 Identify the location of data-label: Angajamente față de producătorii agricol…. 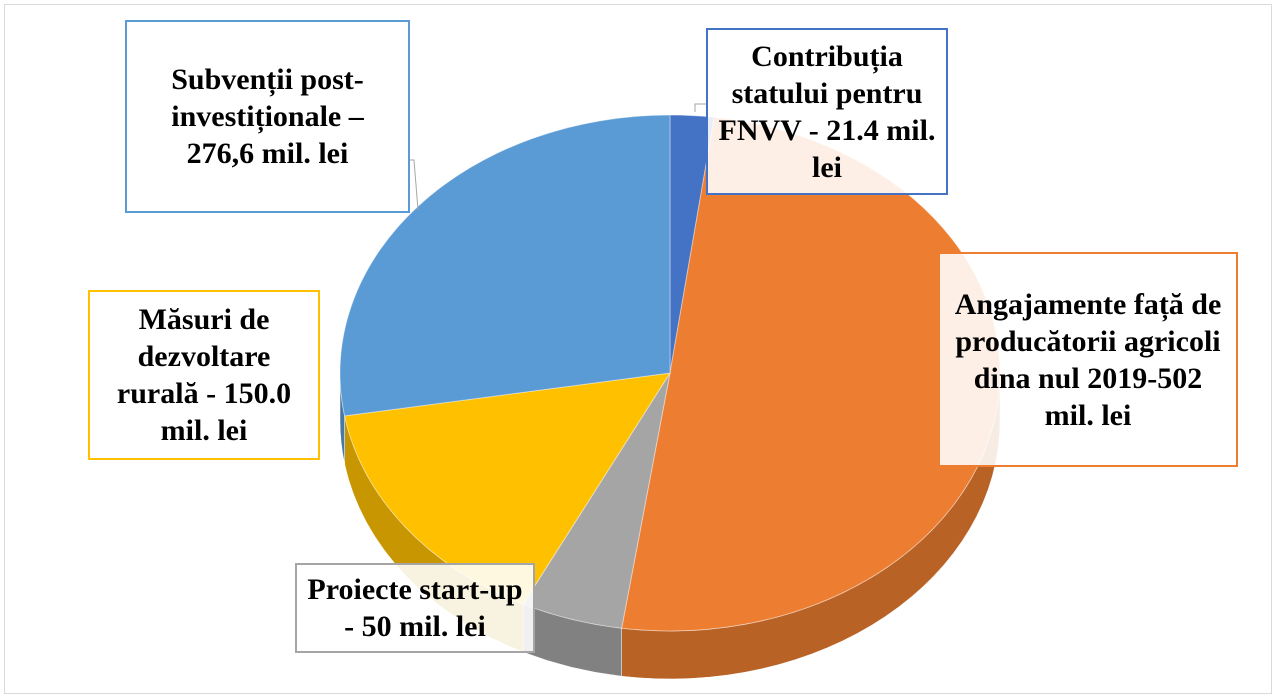
(1088, 359).